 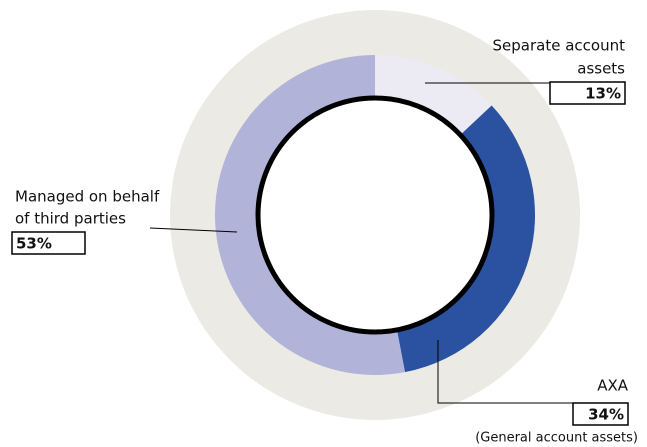 What do you see at coordinates (606, 415) in the screenshot?
I see `value-label: 34%` at bounding box center [606, 415].